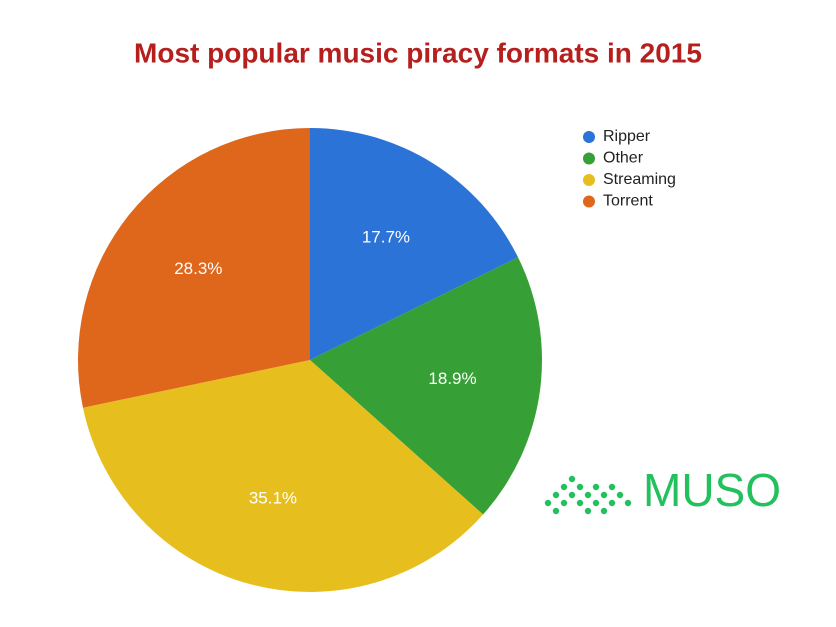 This screenshot has width=836, height=627. I want to click on data-label: 17.7%, so click(386, 236).